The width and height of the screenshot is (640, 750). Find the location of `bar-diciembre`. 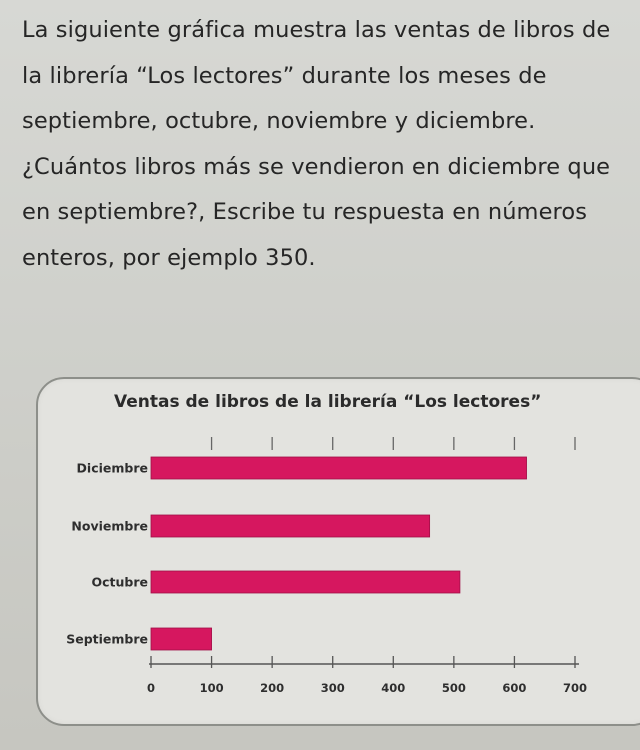

bar-diciembre is located at coordinates (338, 468).